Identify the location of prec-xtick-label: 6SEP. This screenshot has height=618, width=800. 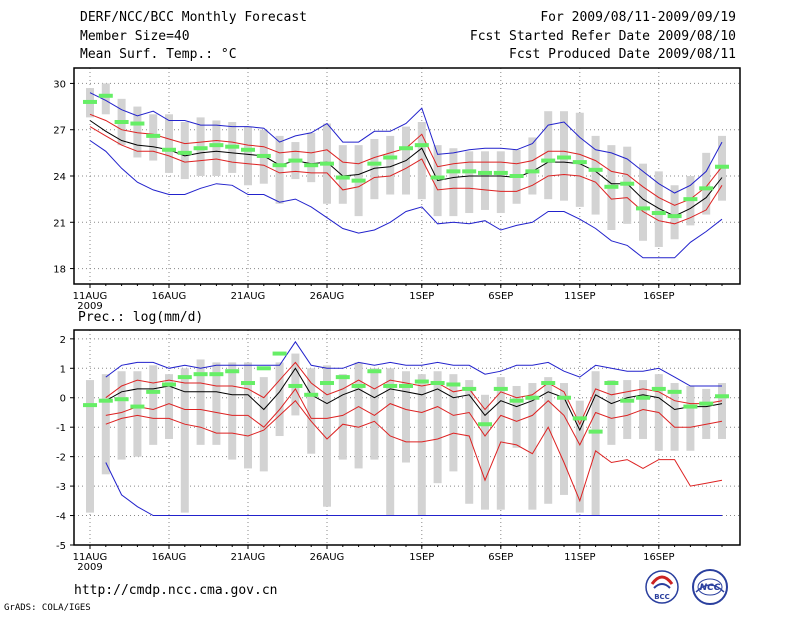
(500, 557).